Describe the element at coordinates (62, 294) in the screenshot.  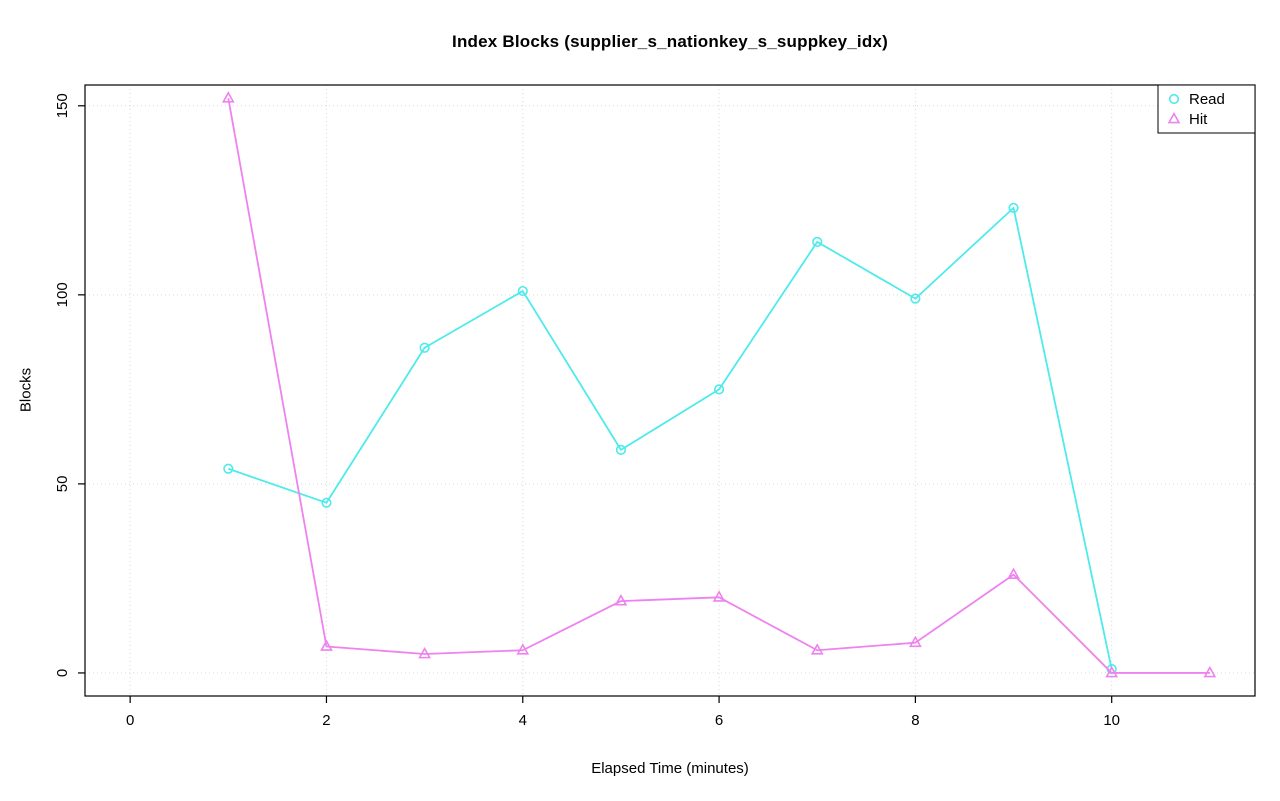
I see `y-tick-label: 100` at that location.